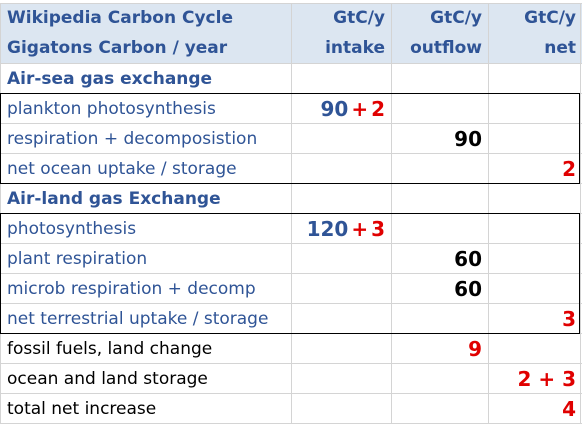  I want to click on intake-cell: 90 + 2, so click(341, 109).